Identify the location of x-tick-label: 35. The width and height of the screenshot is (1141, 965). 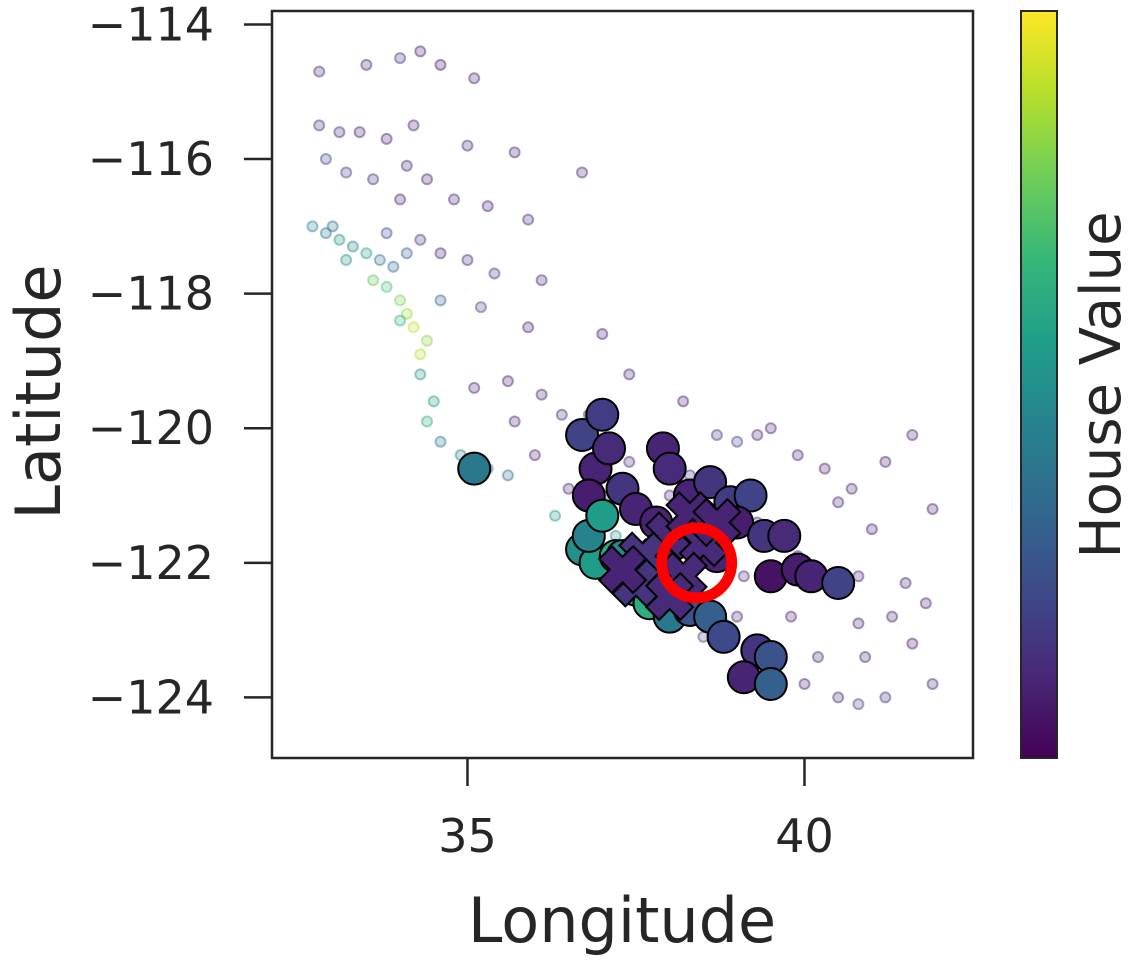
(467, 836).